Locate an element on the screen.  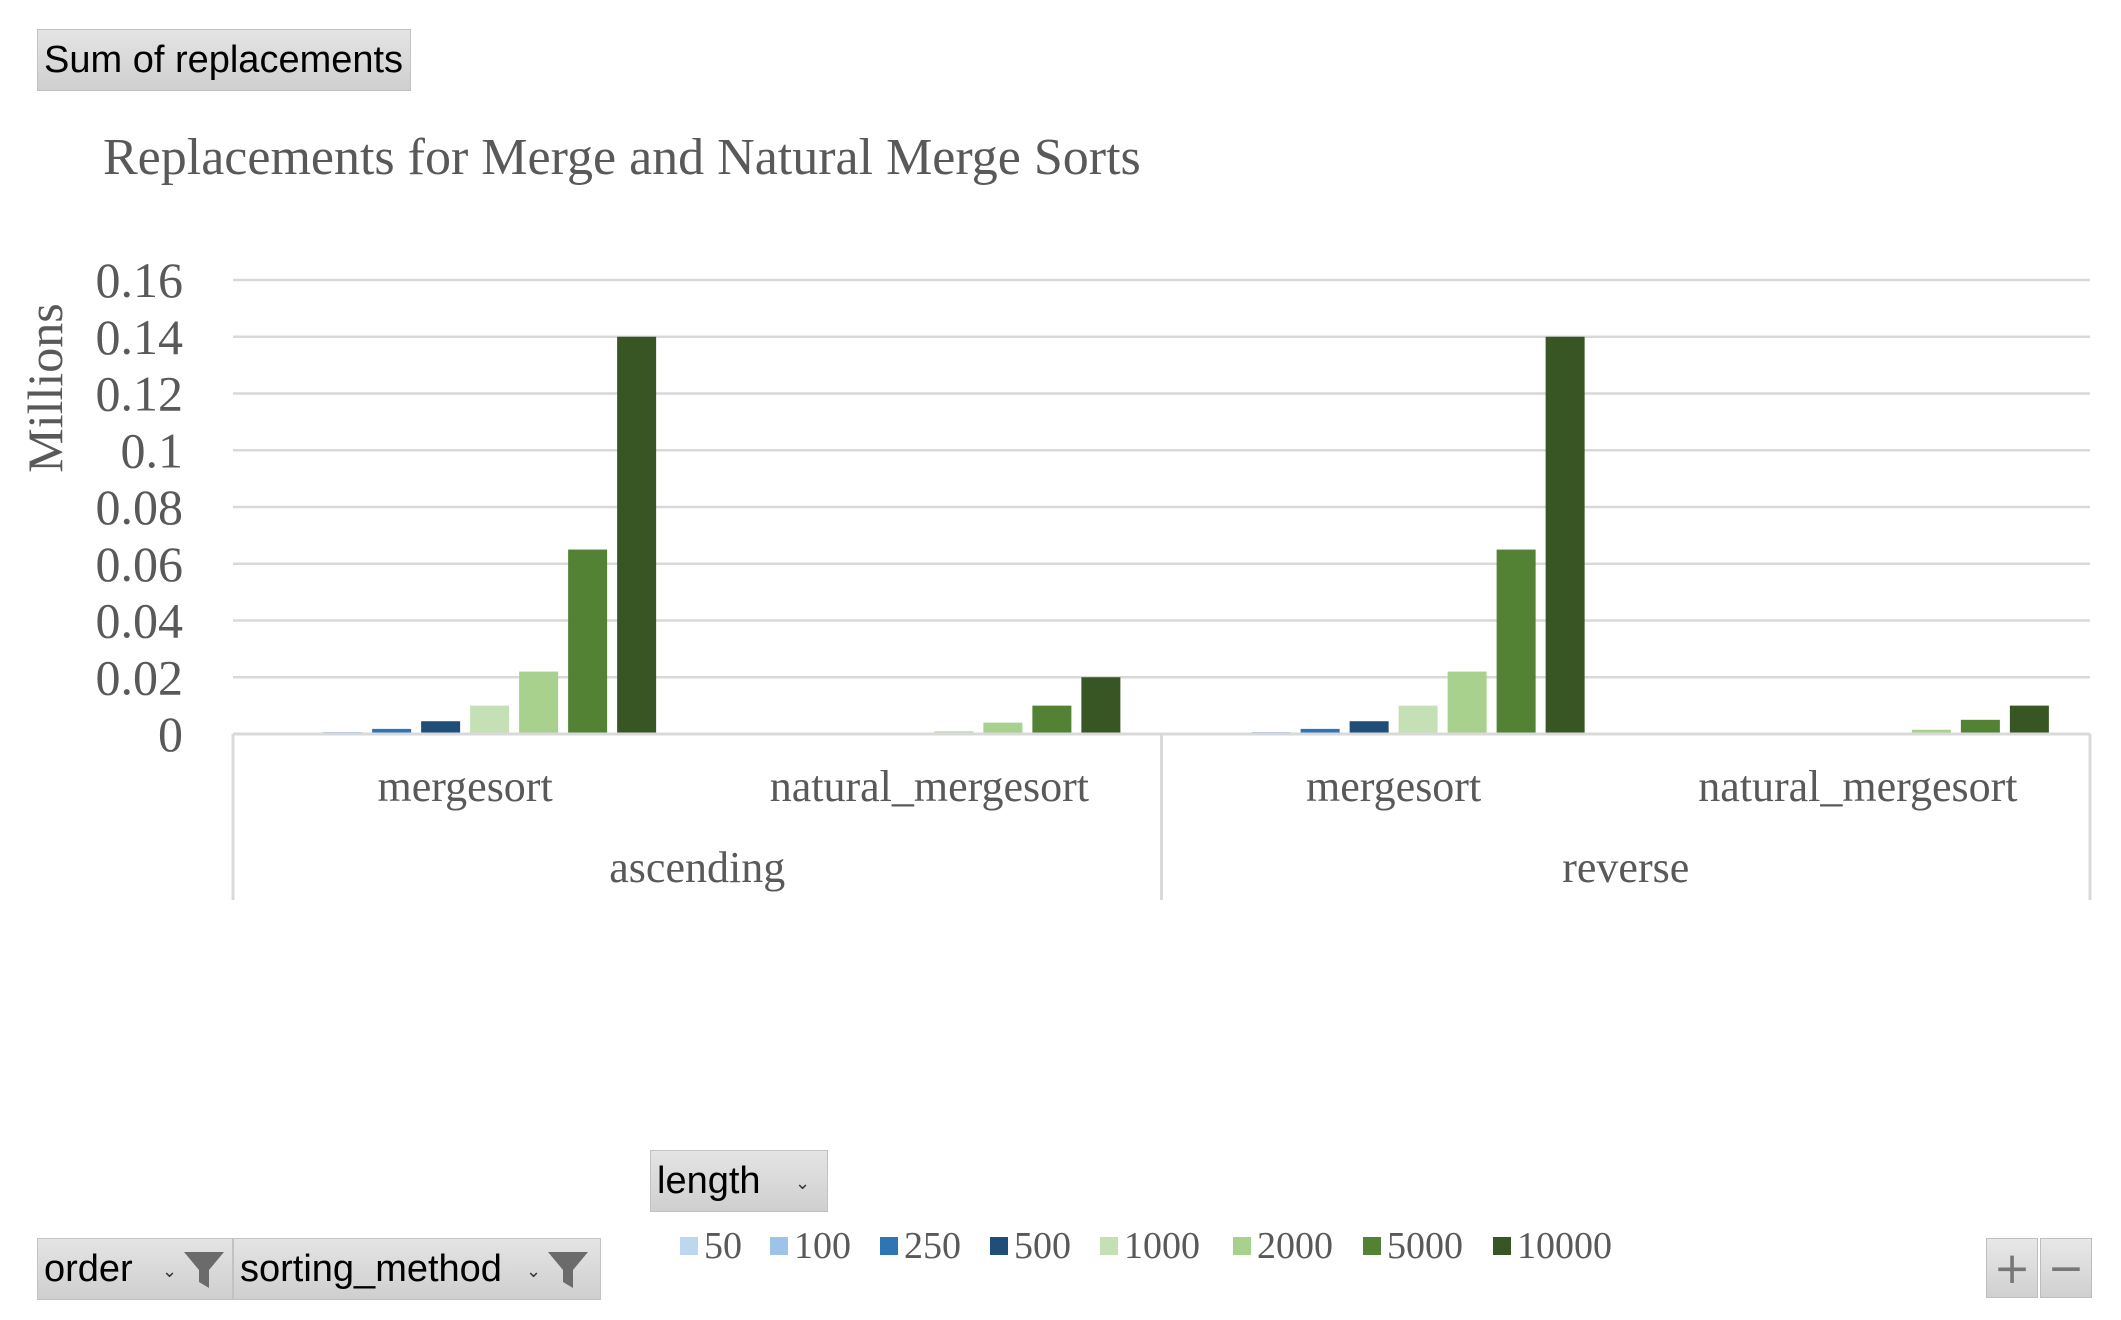
legend-label: 10000 is located at coordinates (1564, 1246).